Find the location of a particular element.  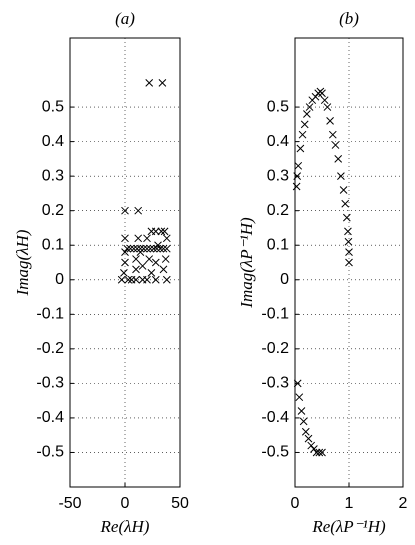

x-tick-label: -50 is located at coordinates (69, 503).